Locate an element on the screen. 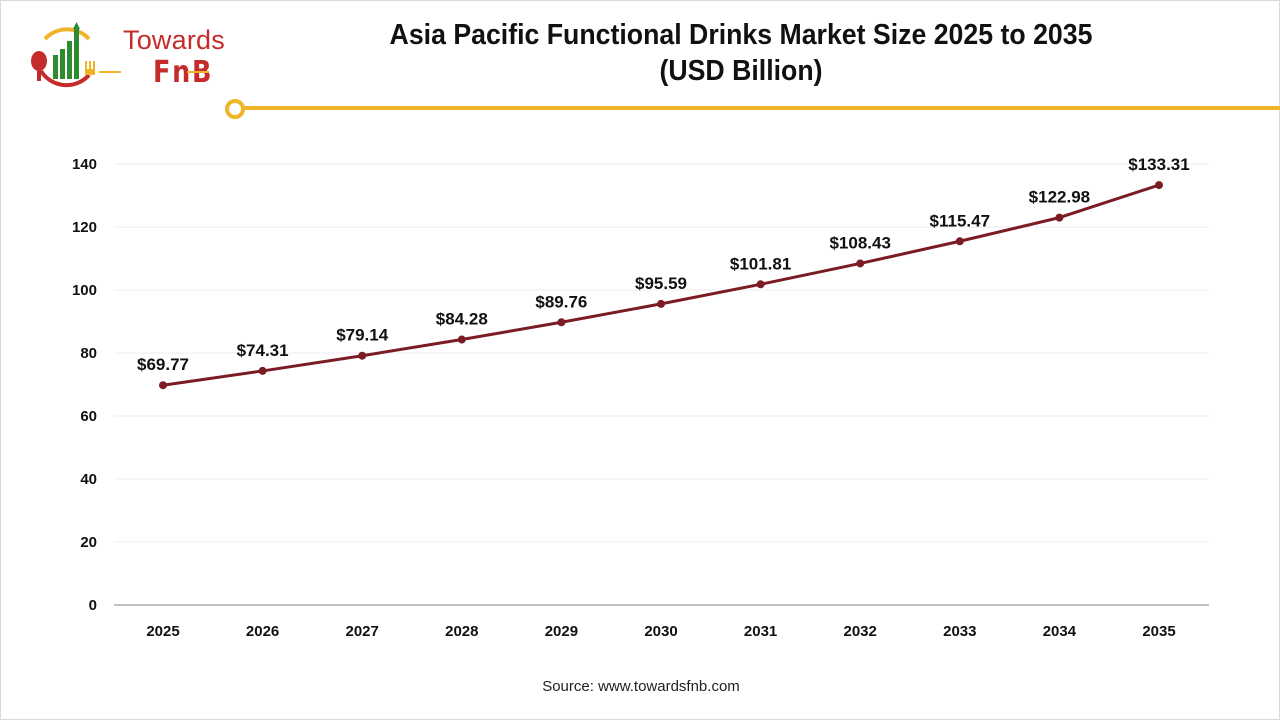 This screenshot has height=721, width=1280. data-label: $122.98 is located at coordinates (1059, 197).